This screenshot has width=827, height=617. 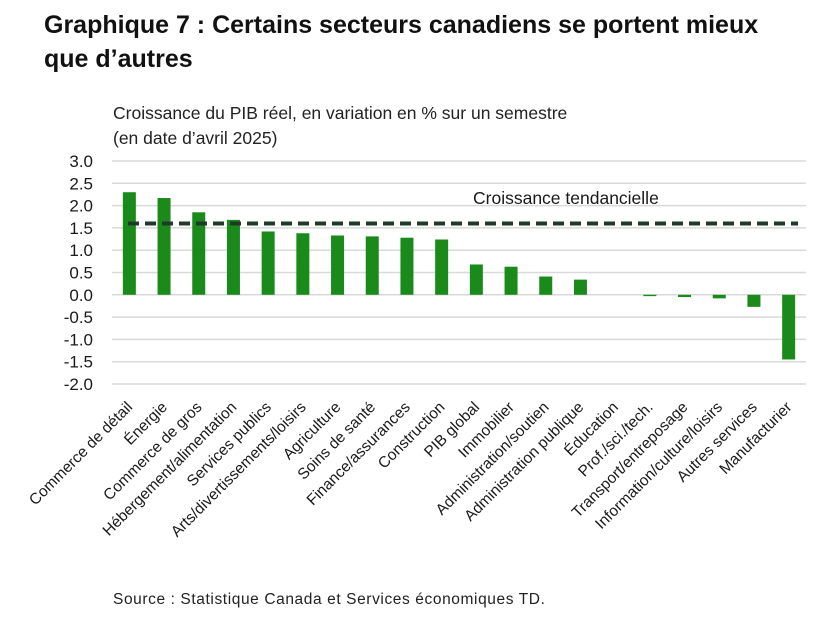 I want to click on y-tick-label: 2.5, so click(x=81, y=183).